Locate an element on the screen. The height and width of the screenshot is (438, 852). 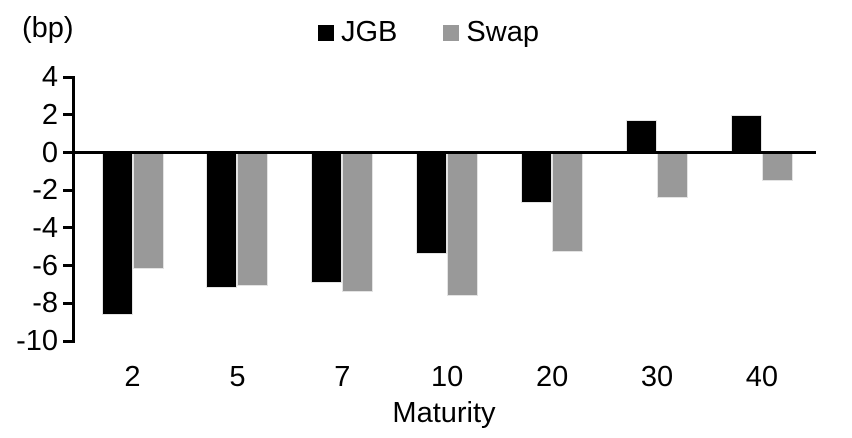
y-axis-unit-label: (bp) is located at coordinates (48, 28).